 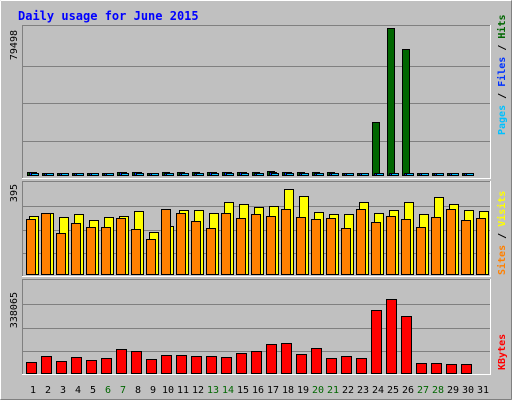 I want to click on x-tick-label: 10, so click(x=168, y=390).